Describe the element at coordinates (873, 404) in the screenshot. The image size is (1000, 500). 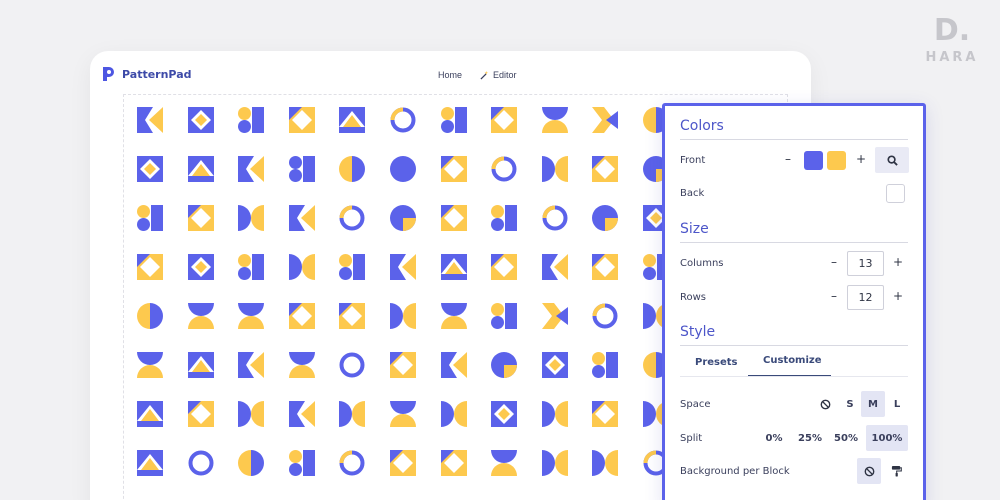
I see `space-option-m: M` at that location.